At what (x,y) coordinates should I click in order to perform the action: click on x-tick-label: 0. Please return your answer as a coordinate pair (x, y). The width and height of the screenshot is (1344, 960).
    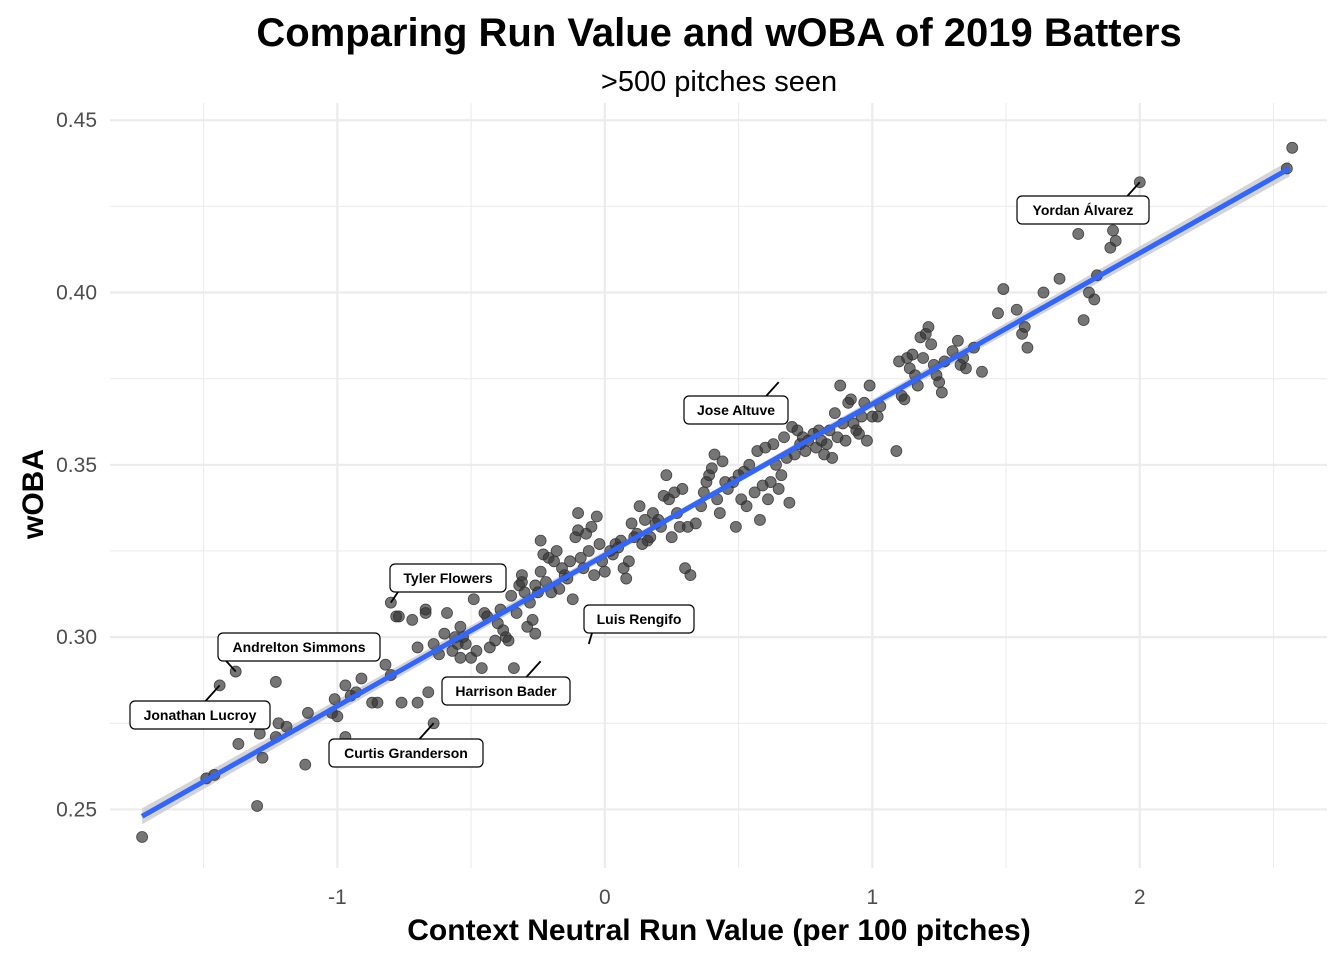
    Looking at the image, I should click on (605, 897).